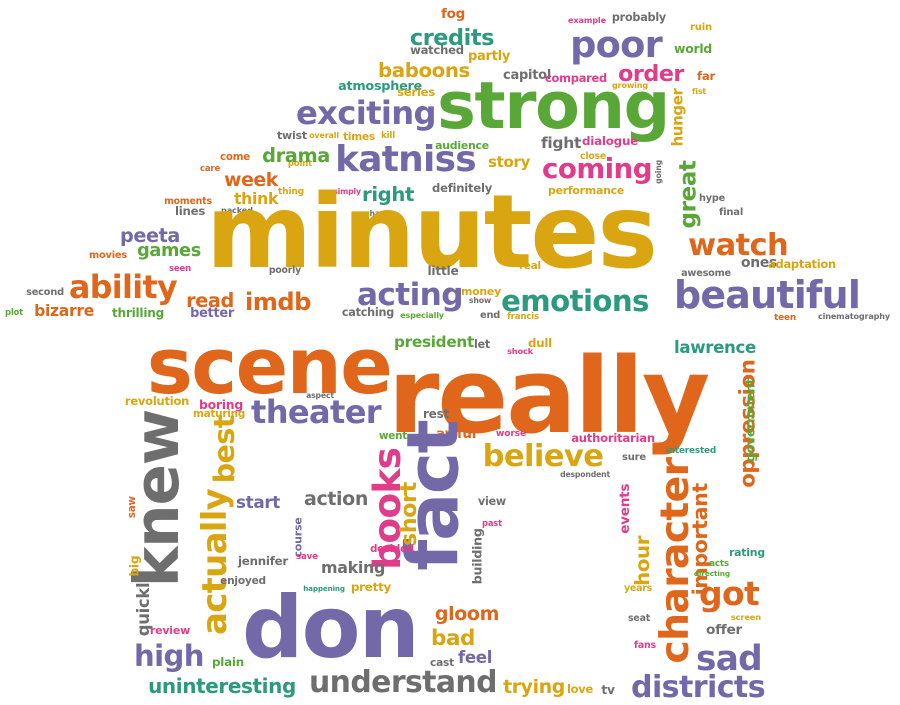  What do you see at coordinates (489, 56) in the screenshot?
I see `word-partly: partly` at bounding box center [489, 56].